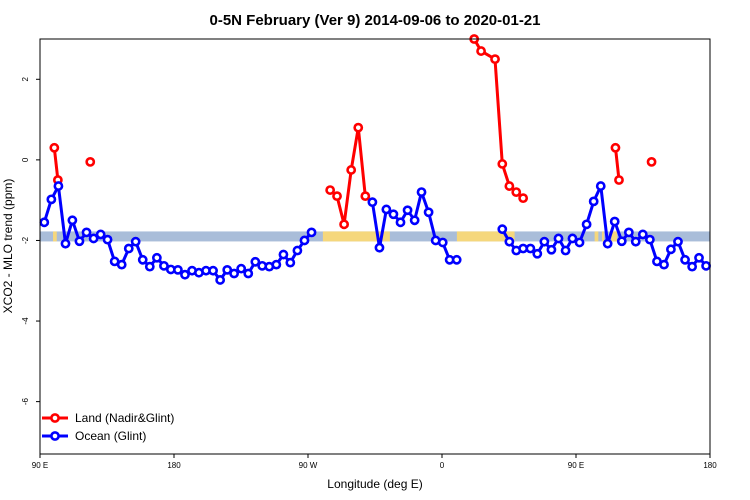 Image resolution: width=750 pixels, height=500 pixels. Describe the element at coordinates (8, 246) in the screenshot. I see `y-axis-label: XCO2 - MLO trend (ppm)` at that location.